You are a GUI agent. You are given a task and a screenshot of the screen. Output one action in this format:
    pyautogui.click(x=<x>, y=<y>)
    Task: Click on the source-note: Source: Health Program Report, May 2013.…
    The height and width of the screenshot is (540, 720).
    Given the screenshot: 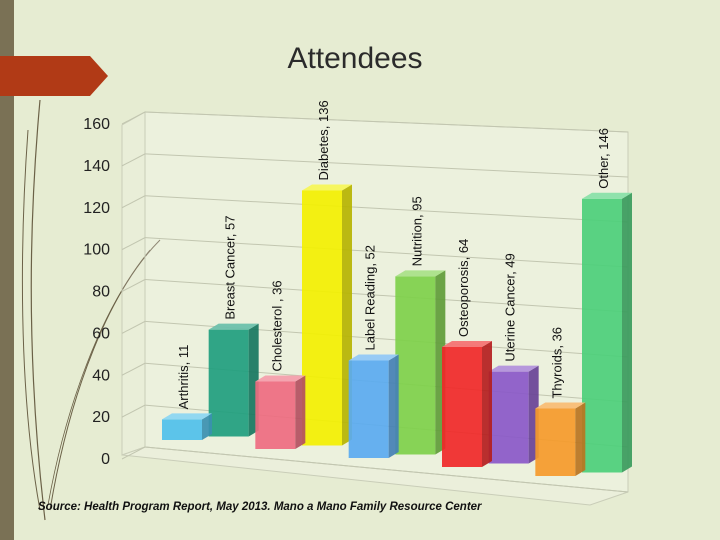 What is the action you would take?
    pyautogui.click(x=260, y=507)
    